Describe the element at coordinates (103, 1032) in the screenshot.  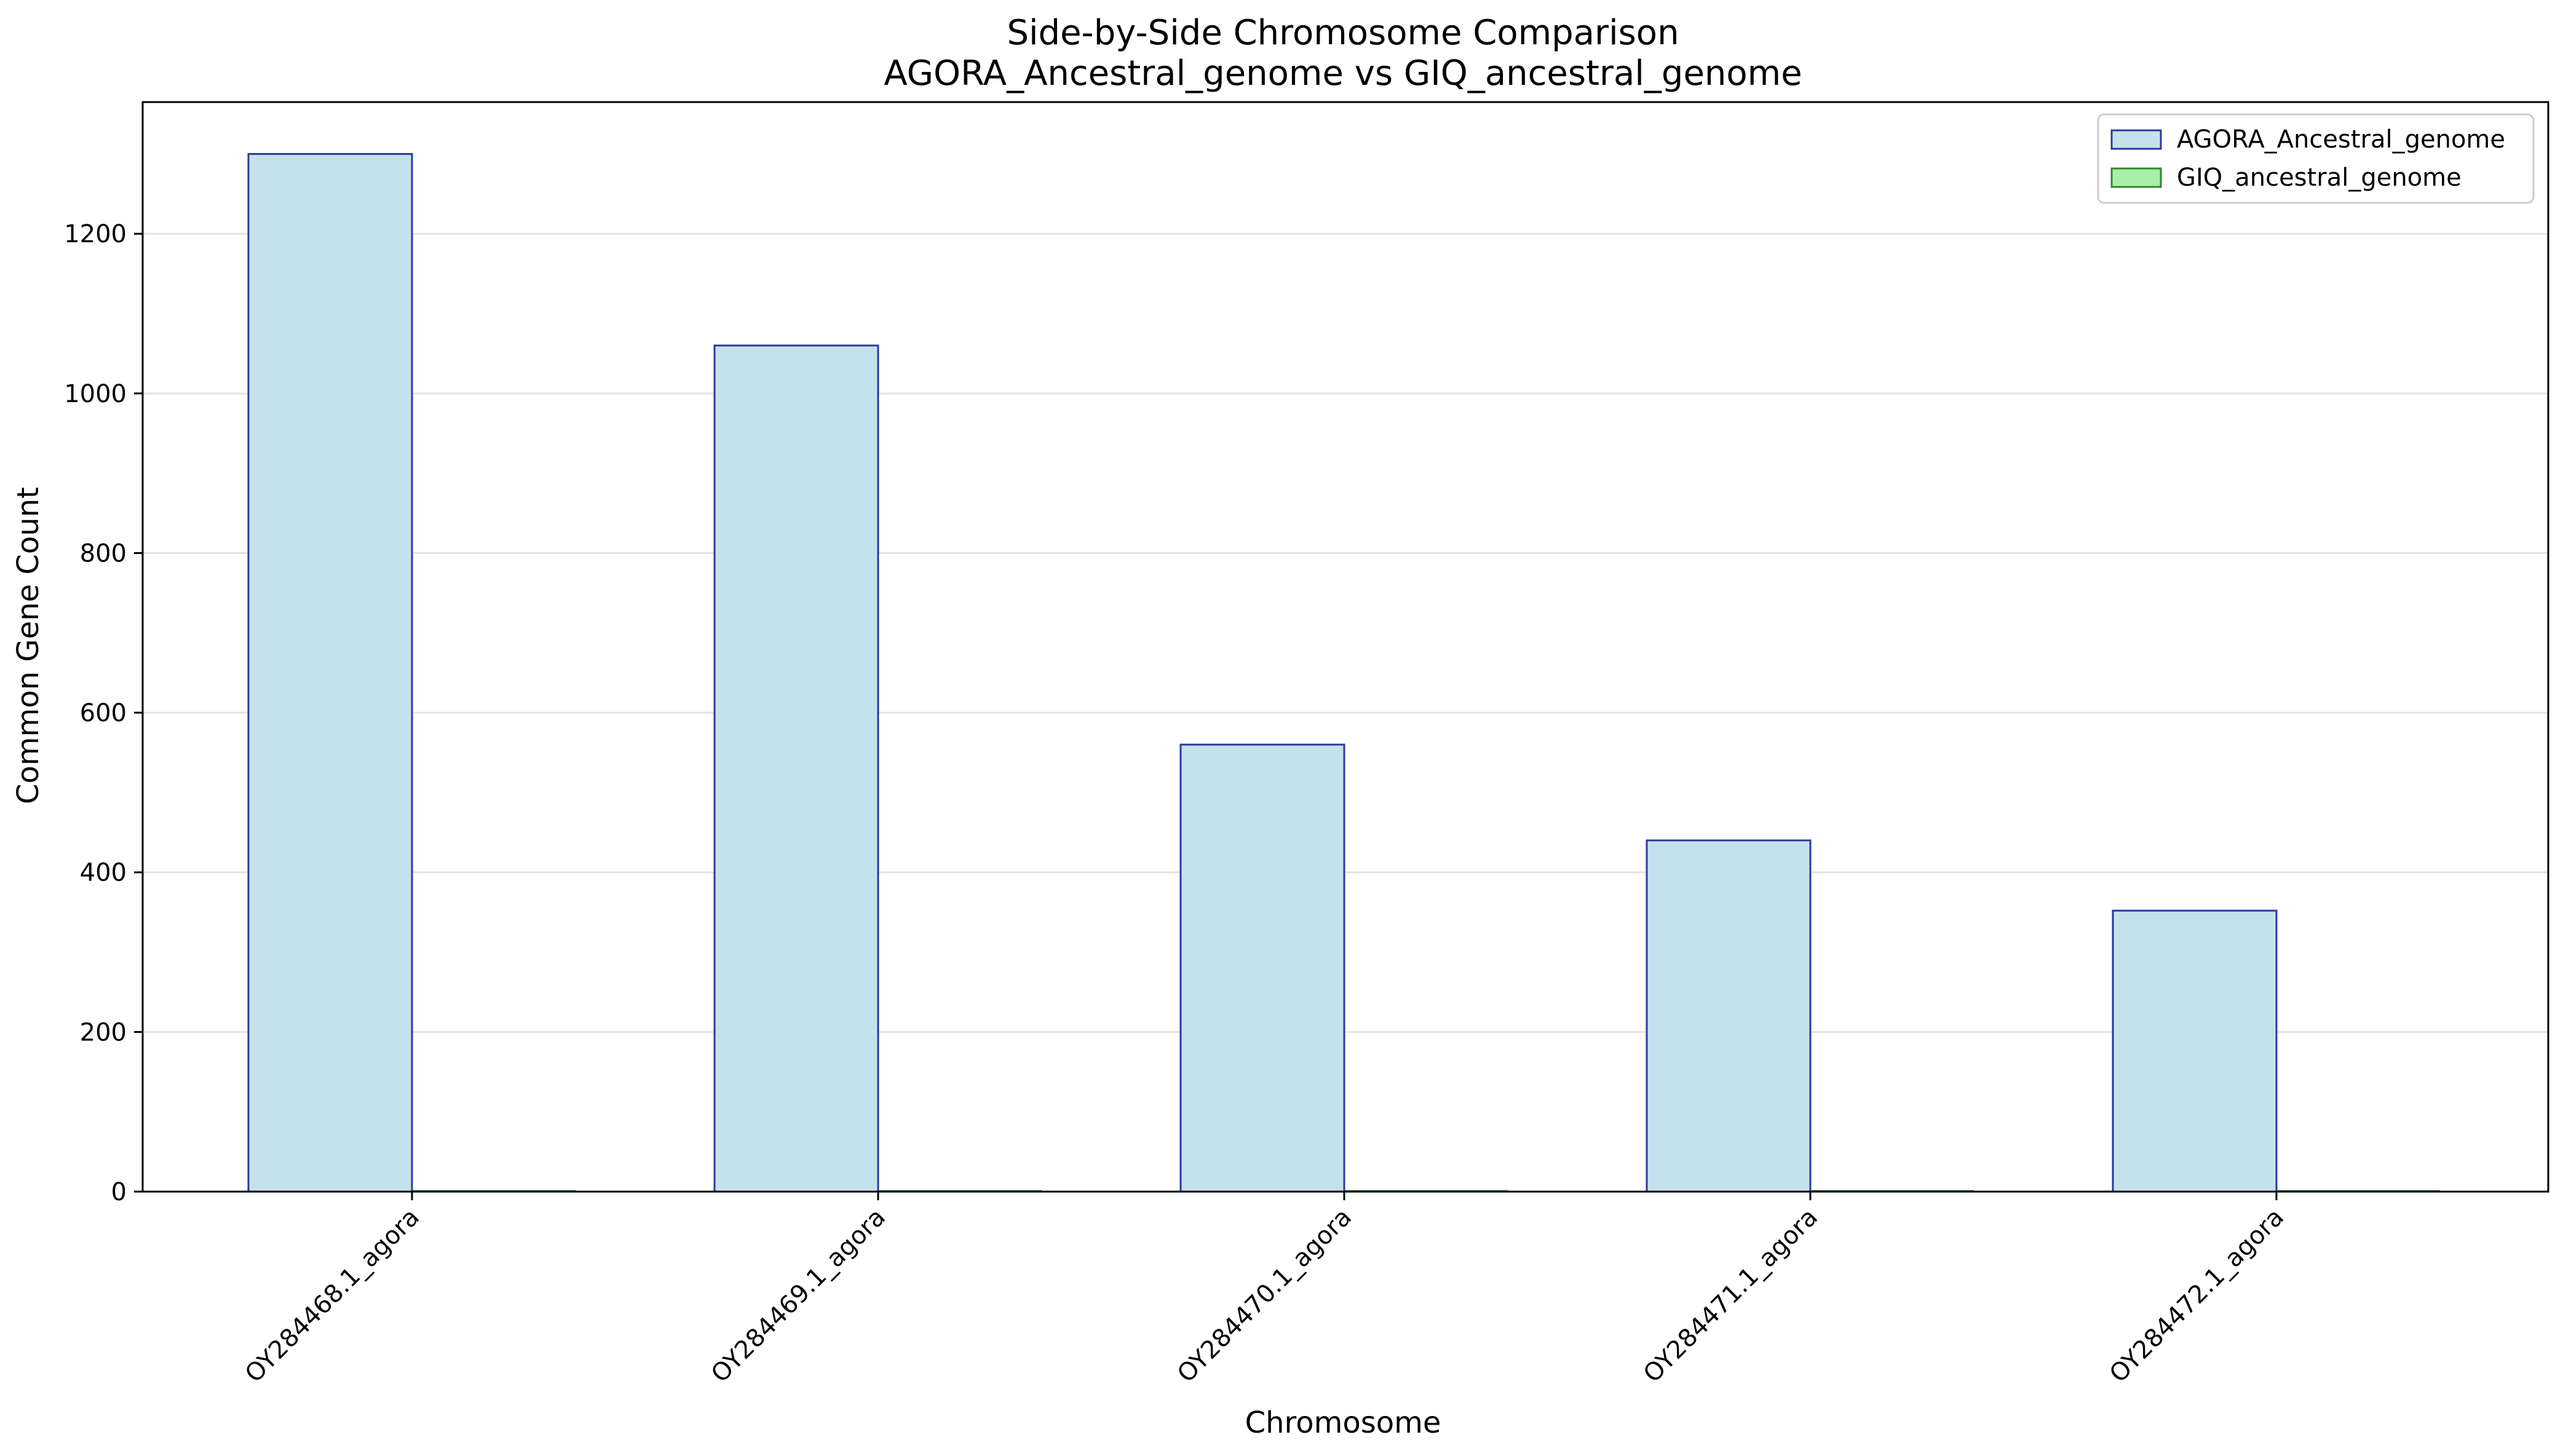
I see `y-tick-label: 200` at that location.